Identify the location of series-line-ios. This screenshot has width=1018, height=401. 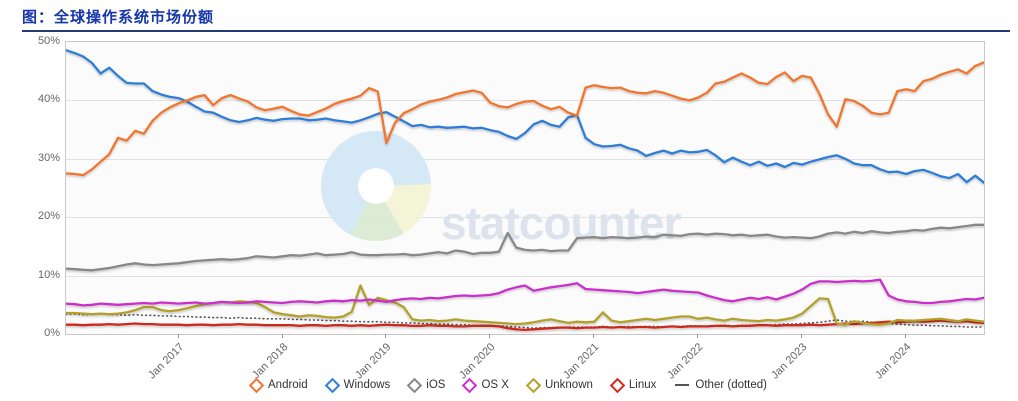
(525, 247).